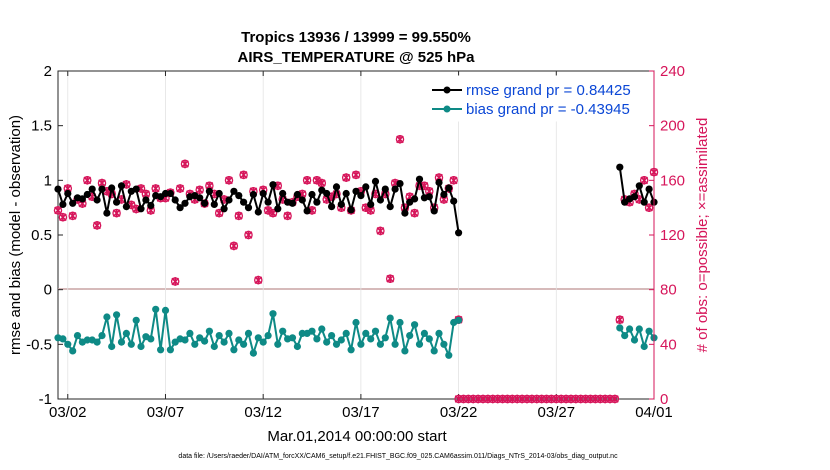 The width and height of the screenshot is (830, 470). Describe the element at coordinates (39, 344) in the screenshot. I see `y-tick-label: -0.5` at that location.